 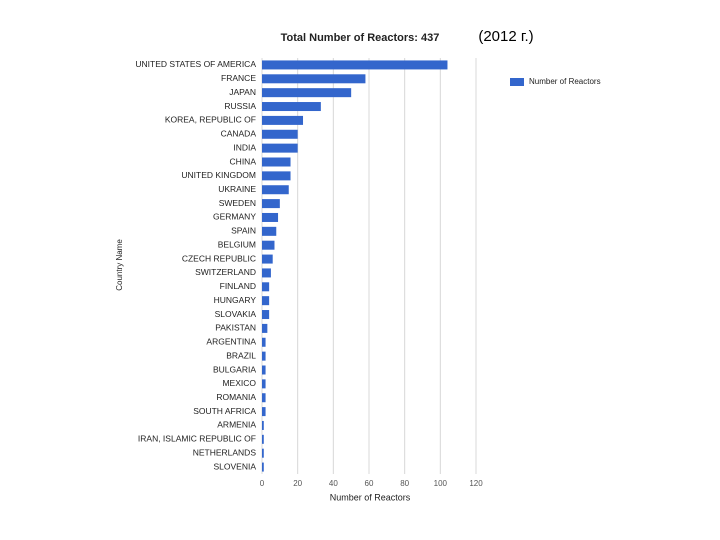 I want to click on x-tick-label: 0, so click(x=262, y=483).